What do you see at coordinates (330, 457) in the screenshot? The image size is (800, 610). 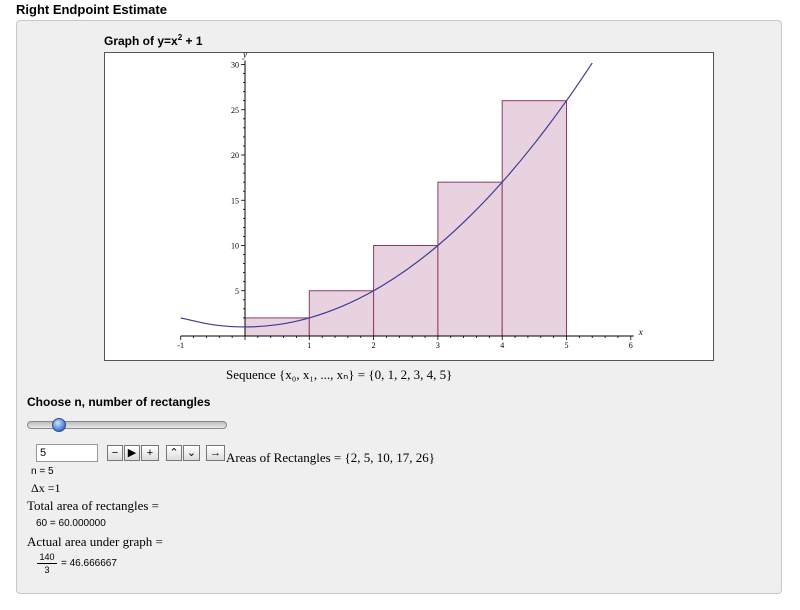 I see `areas-of-rectangles-text: Areas of Rectangles = {2, 5, 10, 17, 26}` at bounding box center [330, 457].